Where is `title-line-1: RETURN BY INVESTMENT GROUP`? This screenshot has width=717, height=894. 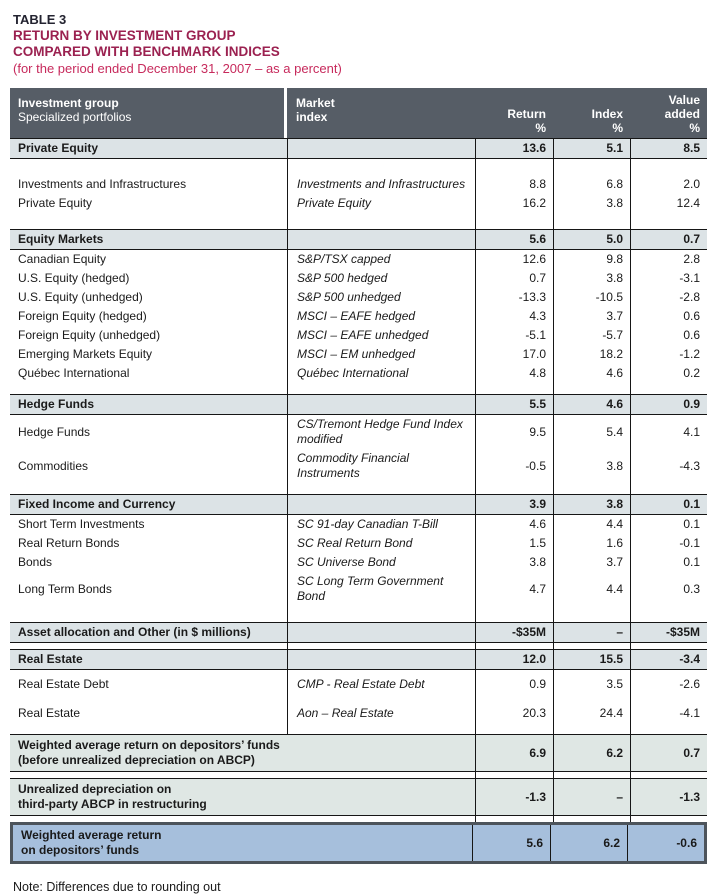 title-line-1: RETURN BY INVESTMENT GROUP is located at coordinates (124, 35).